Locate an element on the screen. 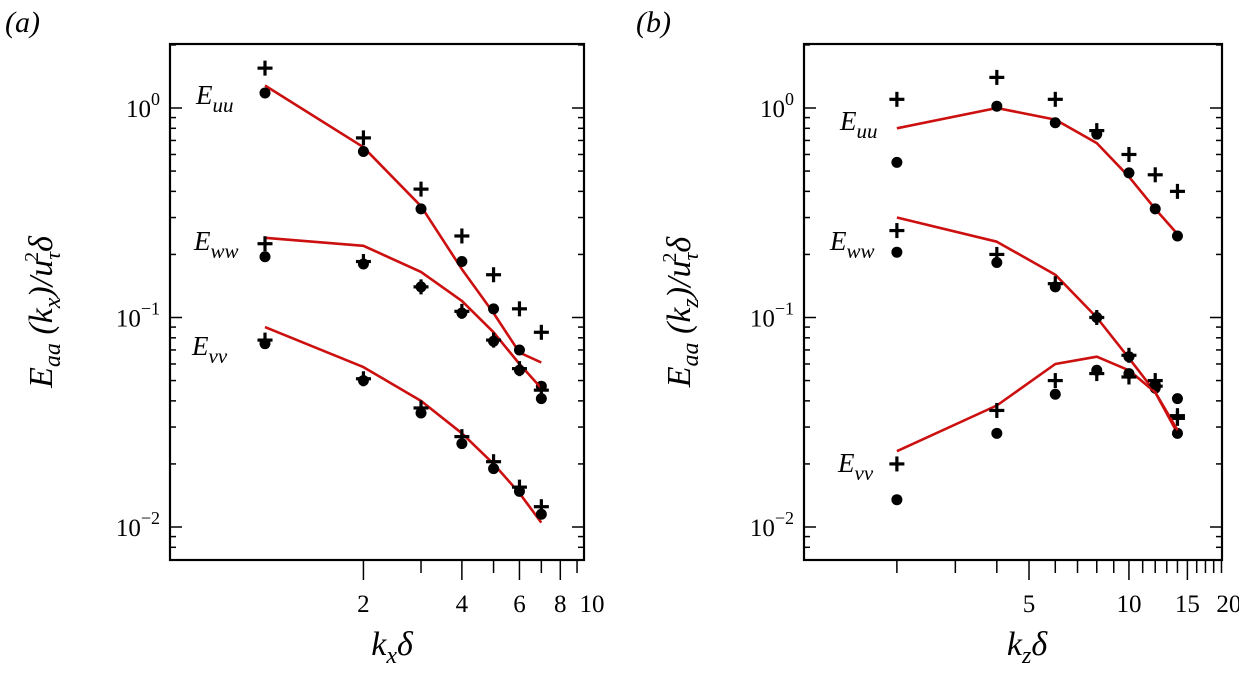  x-tick-label: 8 is located at coordinates (560, 604).